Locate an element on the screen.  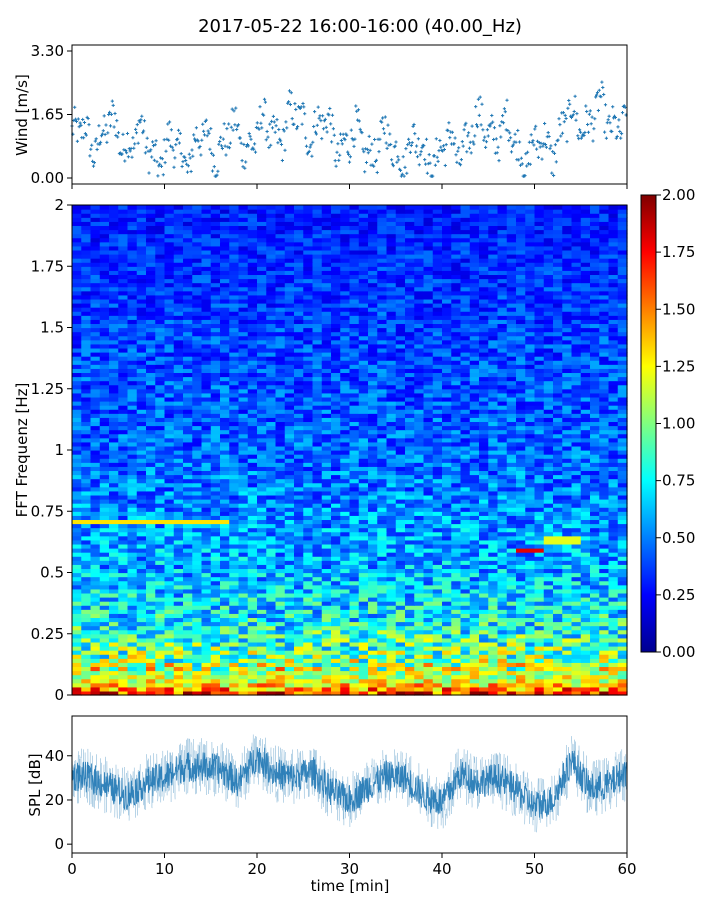
wind-x-ticks is located at coordinates (349, 186).